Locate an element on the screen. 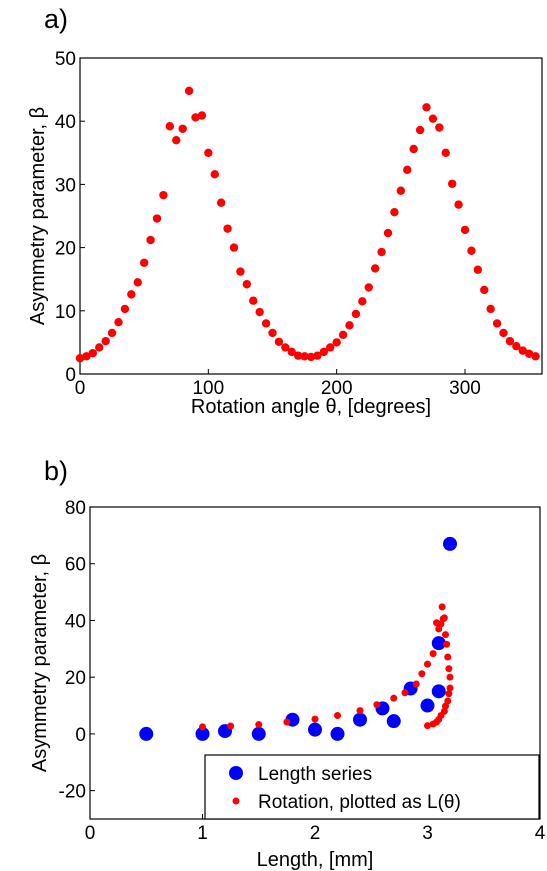  panel-a-xtick-label: 100 is located at coordinates (208, 388).